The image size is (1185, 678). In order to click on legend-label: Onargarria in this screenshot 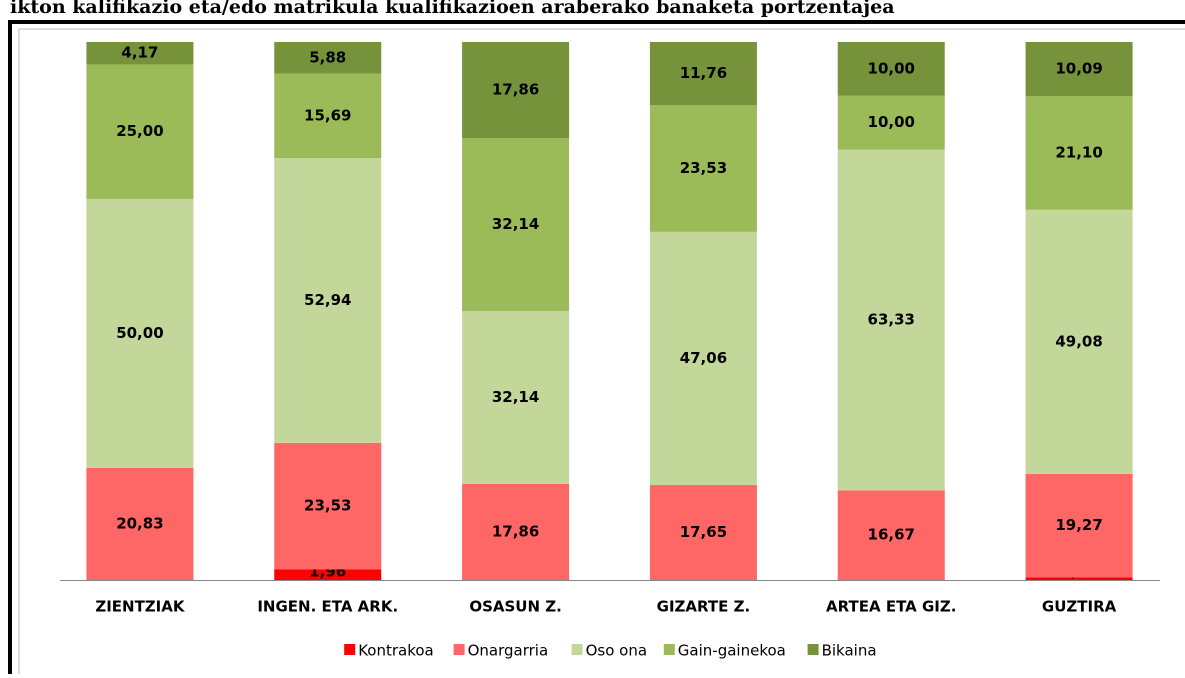, I will do `click(508, 651)`.